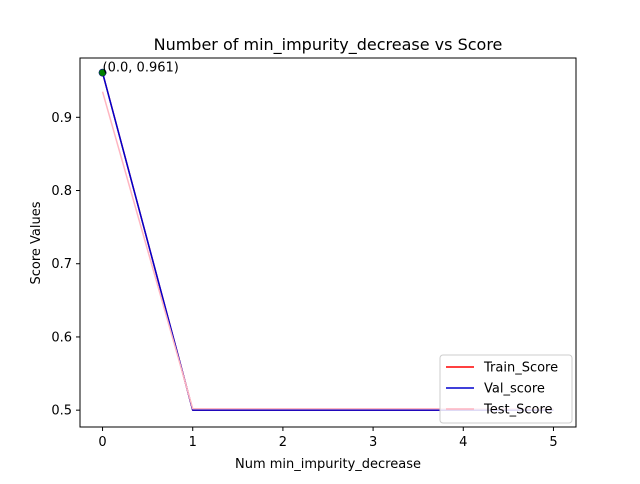  I want to click on y-tick-label: 0.7, so click(61, 264).